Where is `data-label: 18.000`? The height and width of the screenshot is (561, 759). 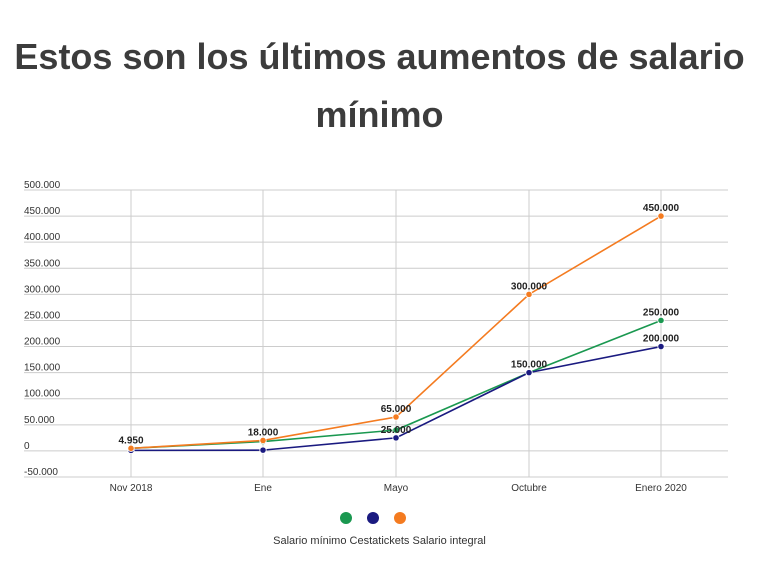 data-label: 18.000 is located at coordinates (263, 432).